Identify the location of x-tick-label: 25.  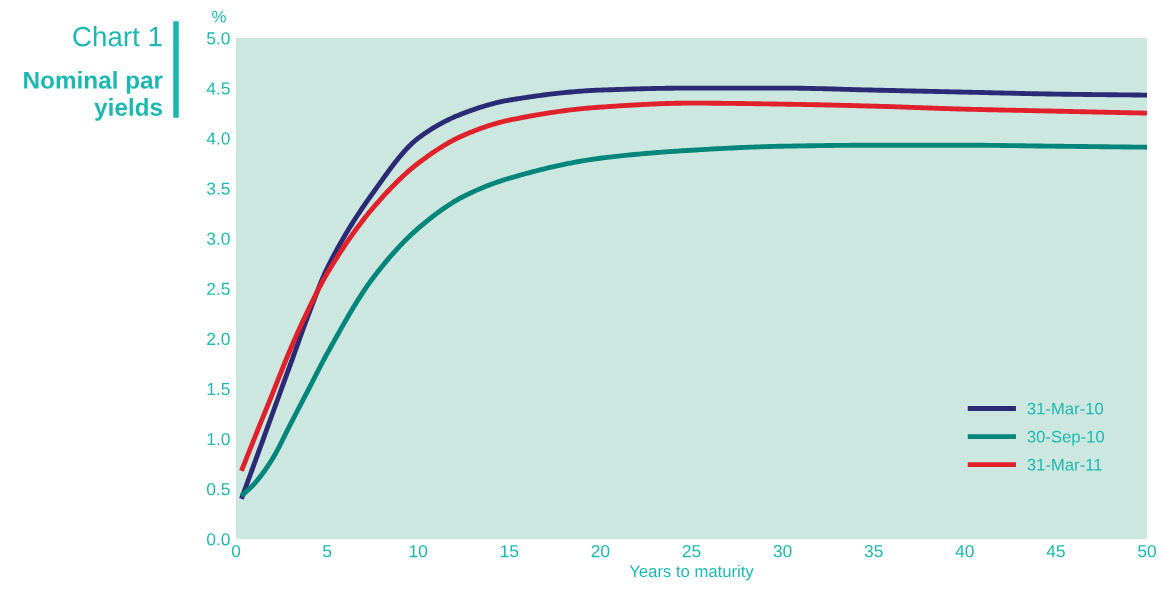
(691, 551).